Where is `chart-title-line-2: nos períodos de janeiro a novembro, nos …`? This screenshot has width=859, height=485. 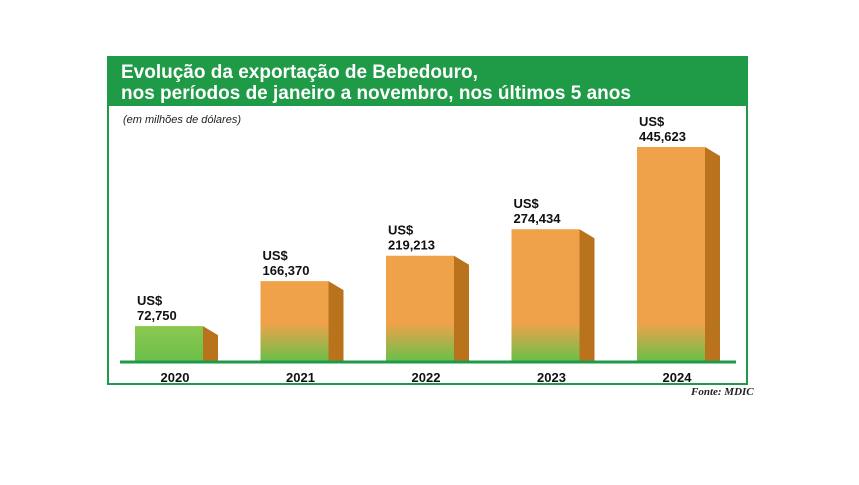 chart-title-line-2: nos períodos de janeiro a novembro, nos … is located at coordinates (376, 93).